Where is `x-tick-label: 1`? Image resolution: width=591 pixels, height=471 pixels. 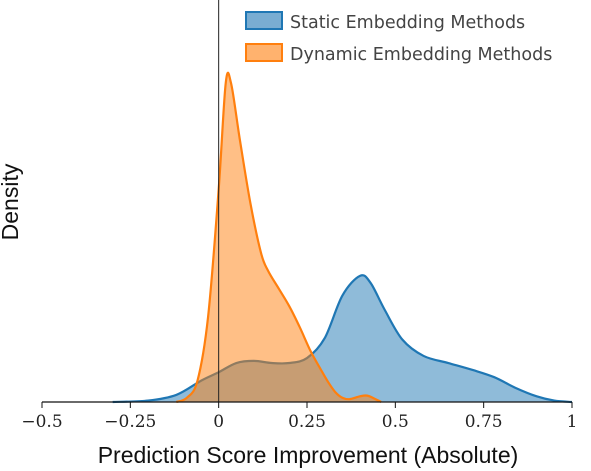 x-tick-label: 1 is located at coordinates (572, 422).